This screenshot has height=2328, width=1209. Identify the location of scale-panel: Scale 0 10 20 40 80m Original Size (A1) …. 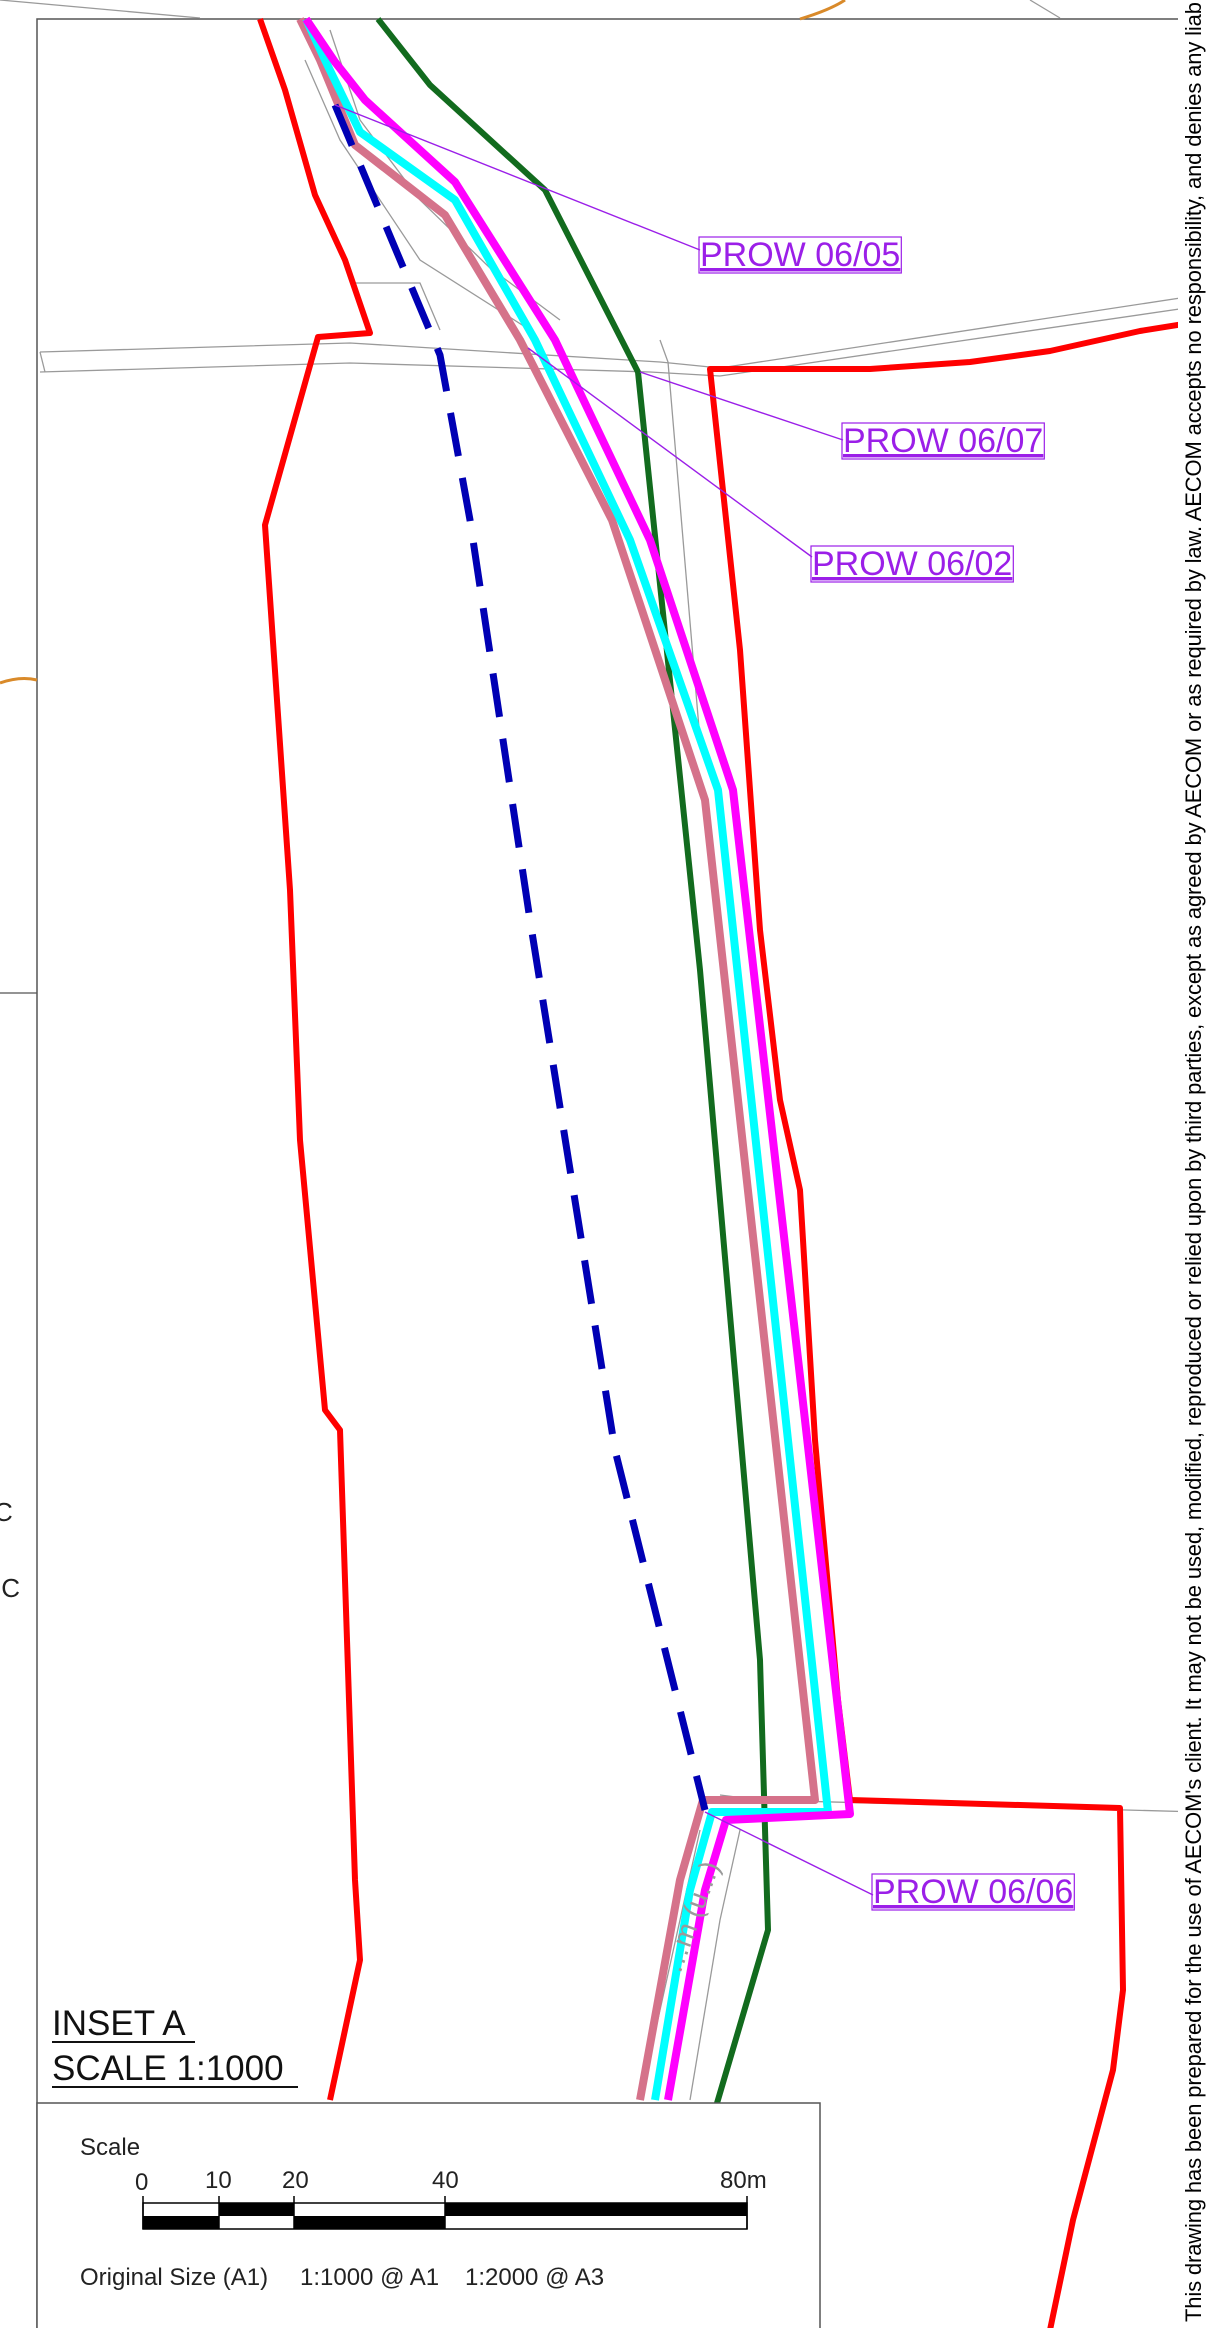
(428, 2215).